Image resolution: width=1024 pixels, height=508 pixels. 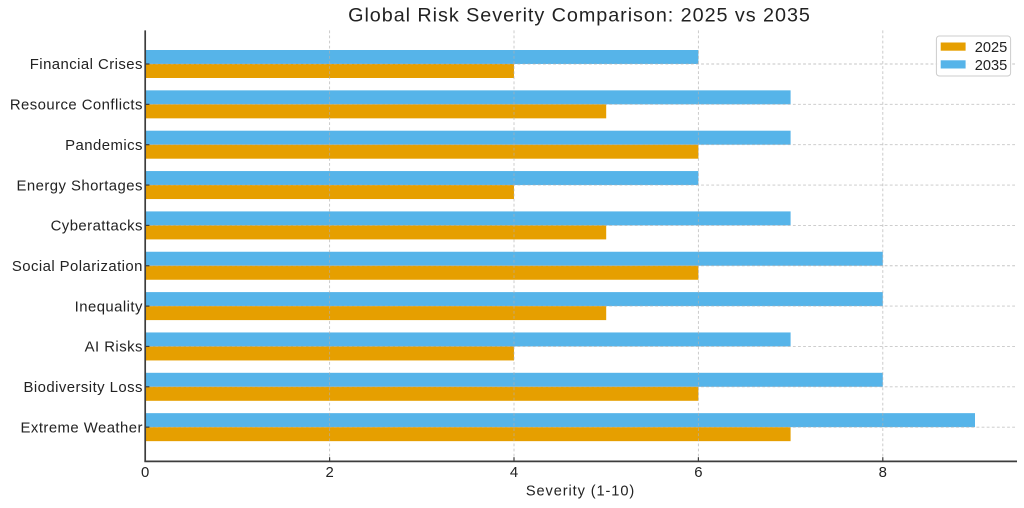 I want to click on svg-text: Resource Conflicts, so click(x=76, y=106).